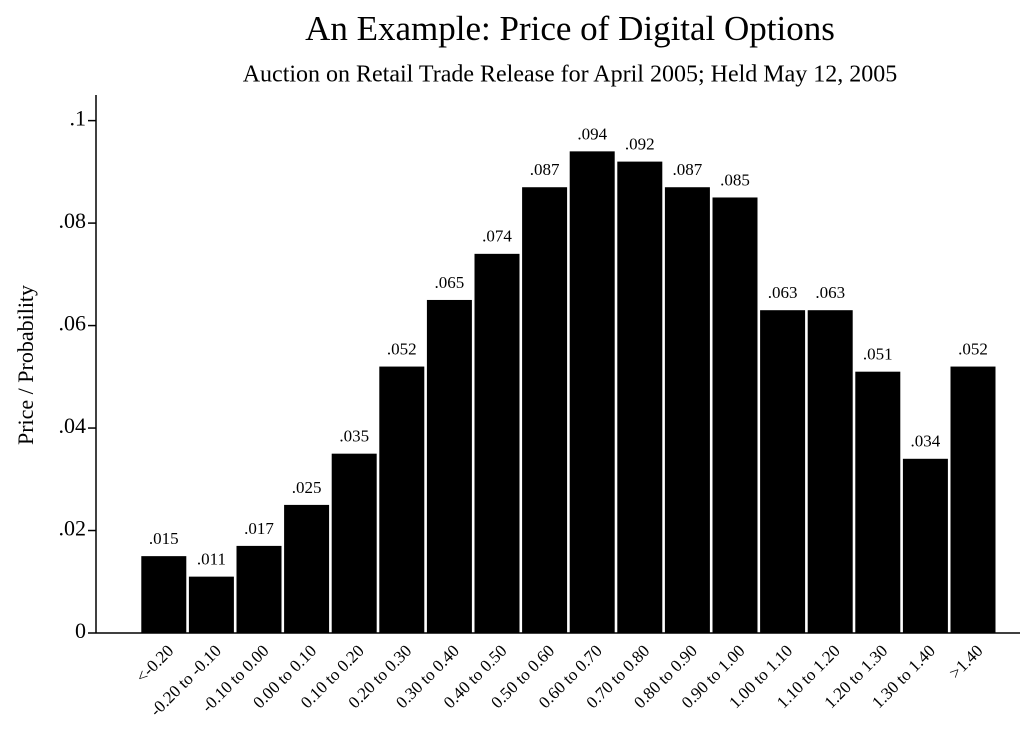 This screenshot has height=734, width=1026. What do you see at coordinates (73, 323) in the screenshot?
I see `y-tick-label: .06` at bounding box center [73, 323].